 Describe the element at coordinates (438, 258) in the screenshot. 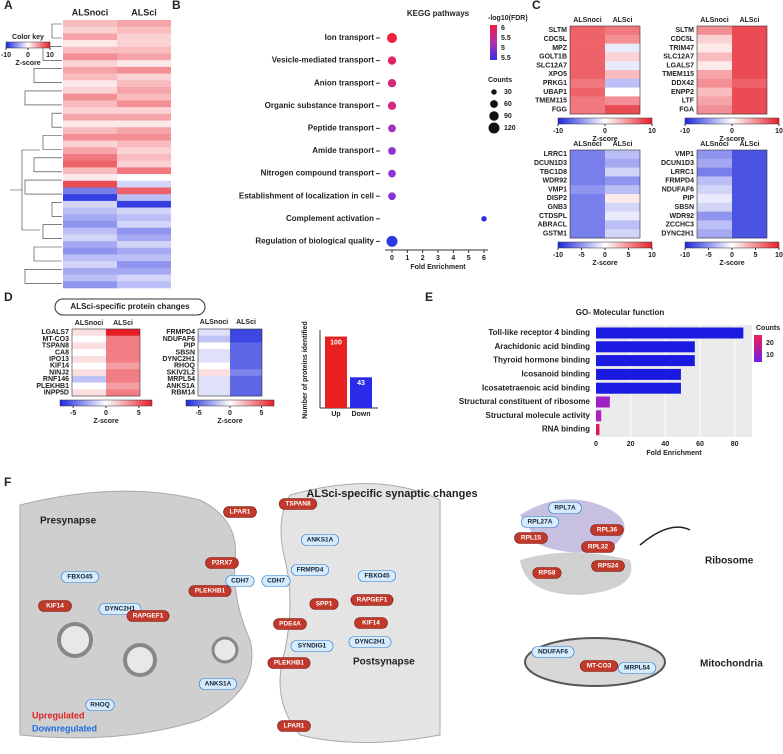

I see `x-tick-label: 3` at that location.